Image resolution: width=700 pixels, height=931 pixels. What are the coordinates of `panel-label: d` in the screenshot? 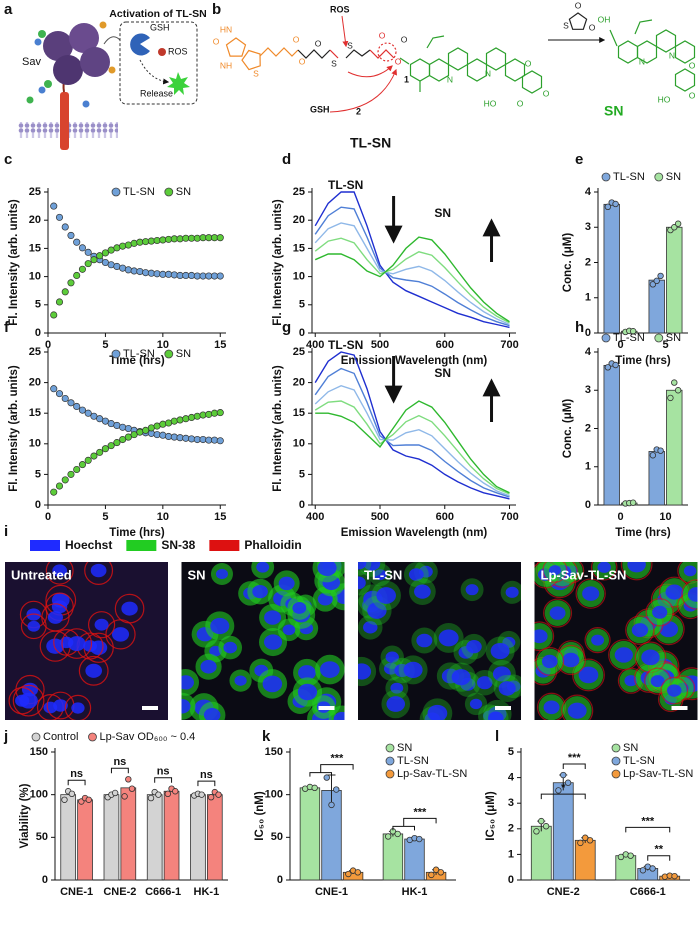 It's located at (286, 159).